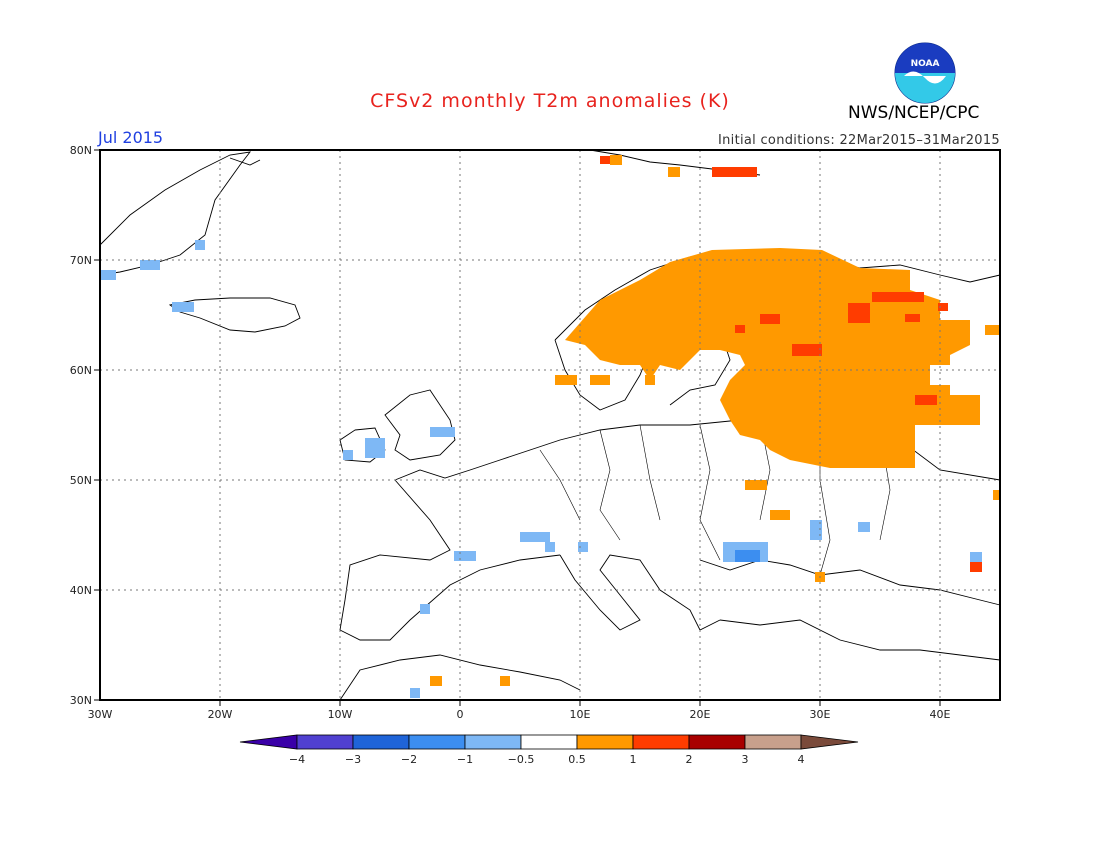  Describe the element at coordinates (689, 759) in the screenshot. I see `colorbar-tick: 2` at that location.